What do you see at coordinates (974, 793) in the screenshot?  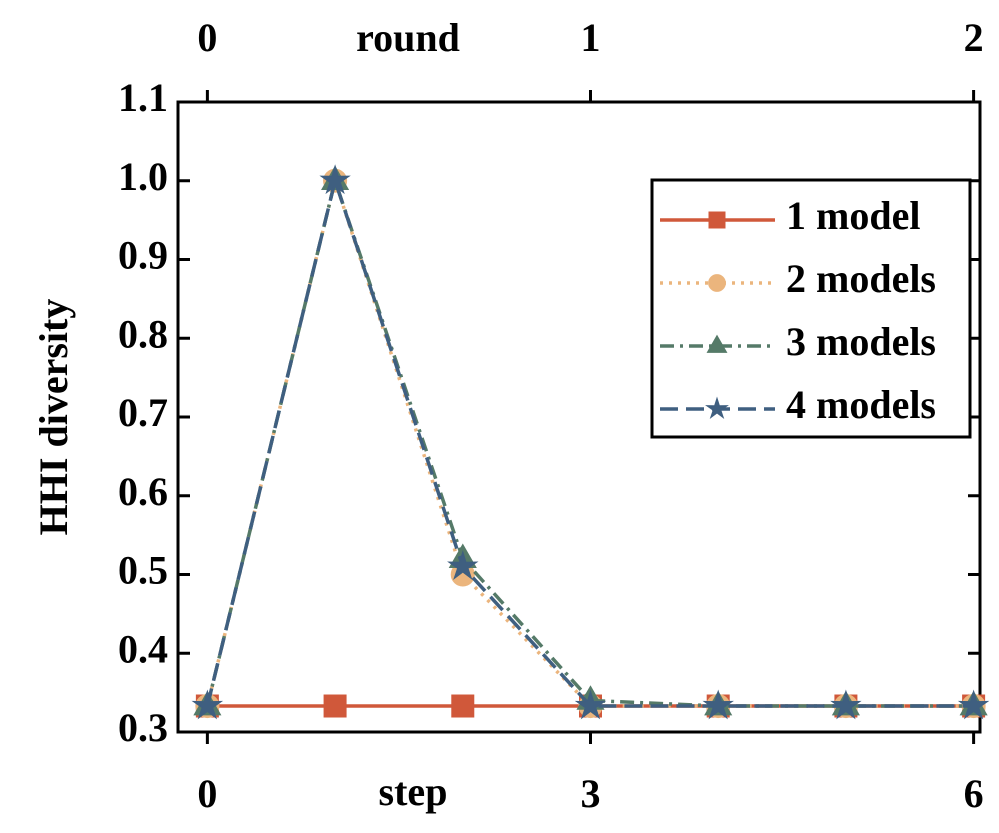 I see `x-tick-label: 6` at bounding box center [974, 793].